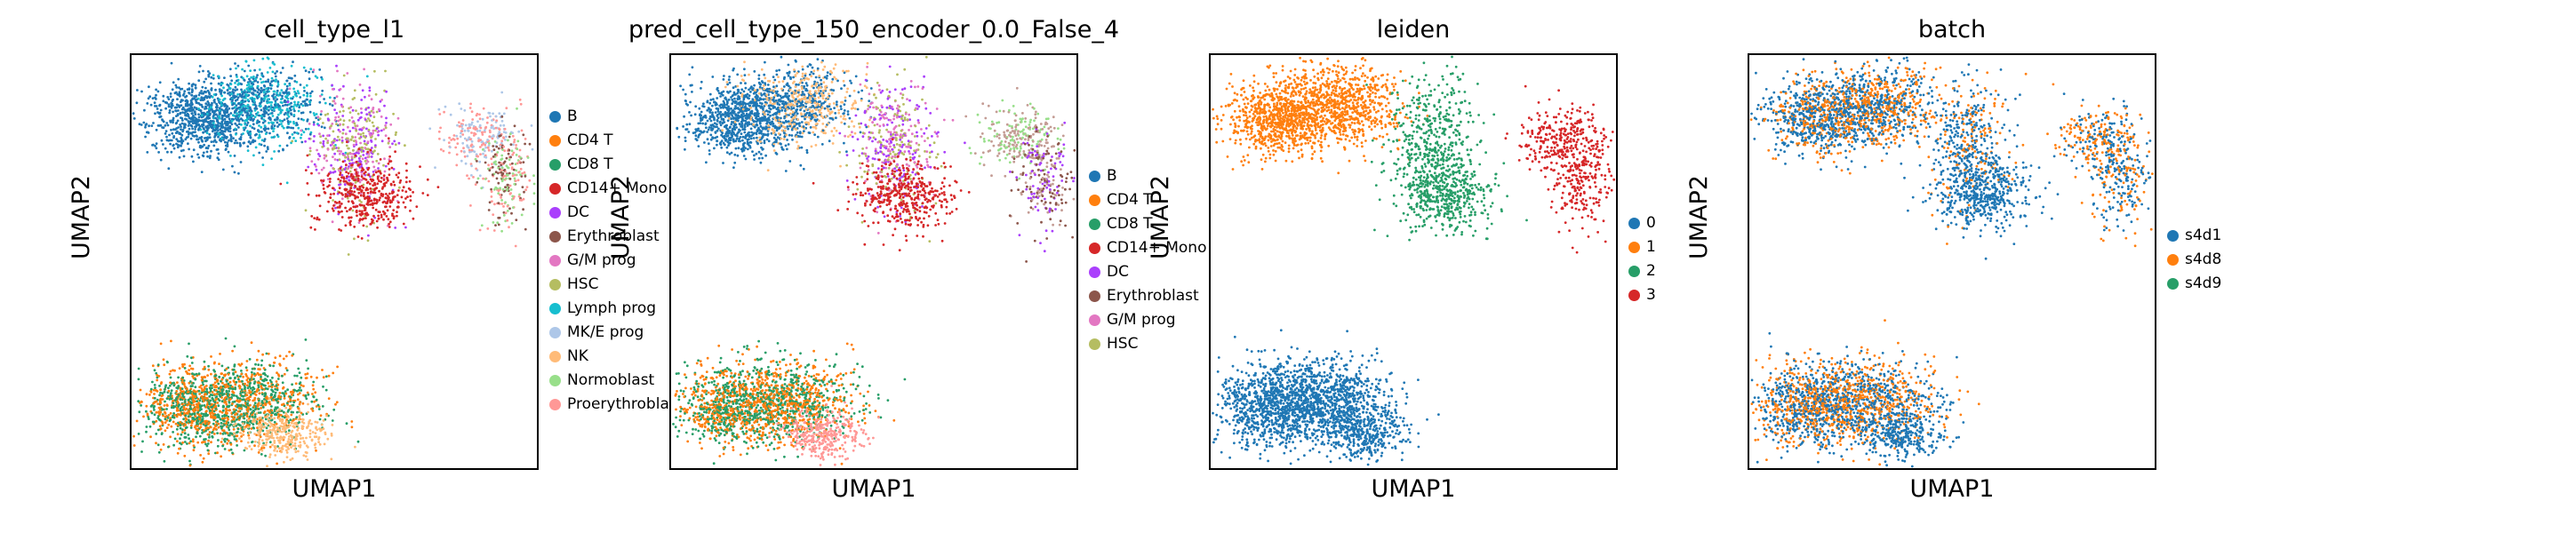 The height and width of the screenshot is (533, 2576). I want to click on chart-title: leiden, so click(1413, 30).